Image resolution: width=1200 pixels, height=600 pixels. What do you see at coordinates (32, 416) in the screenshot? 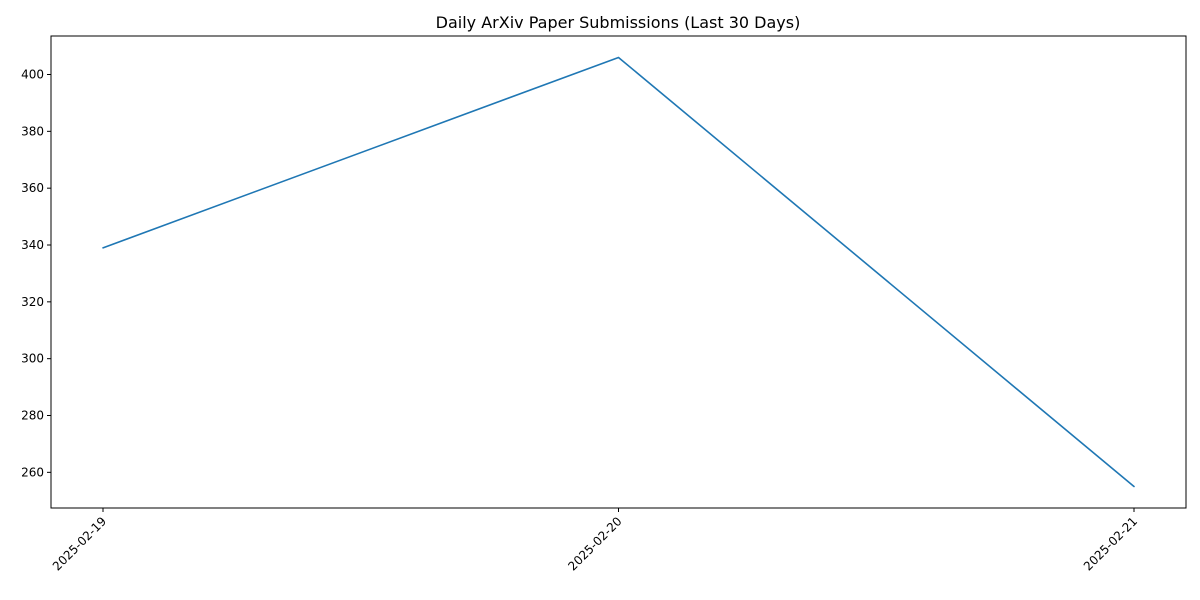
I see `y-tick-label: 280` at bounding box center [32, 416].